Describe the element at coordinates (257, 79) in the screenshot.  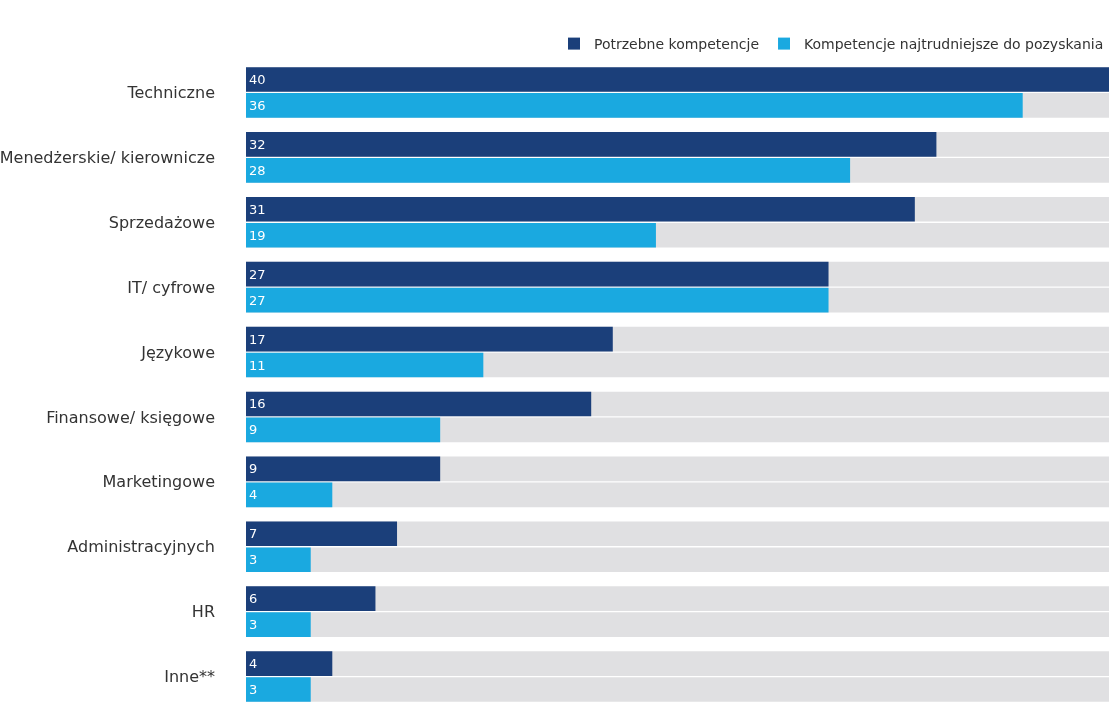
I see `data-label: 40` at that location.